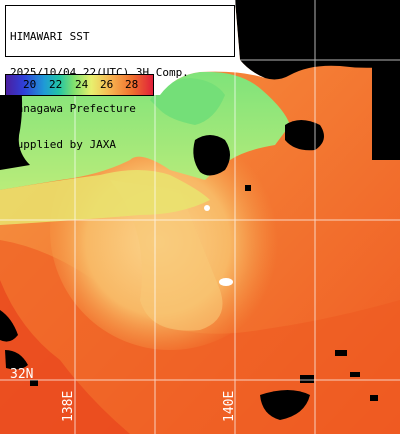 The height and width of the screenshot is (434, 400). I want to click on scale-tick-20: 20, so click(30, 84).